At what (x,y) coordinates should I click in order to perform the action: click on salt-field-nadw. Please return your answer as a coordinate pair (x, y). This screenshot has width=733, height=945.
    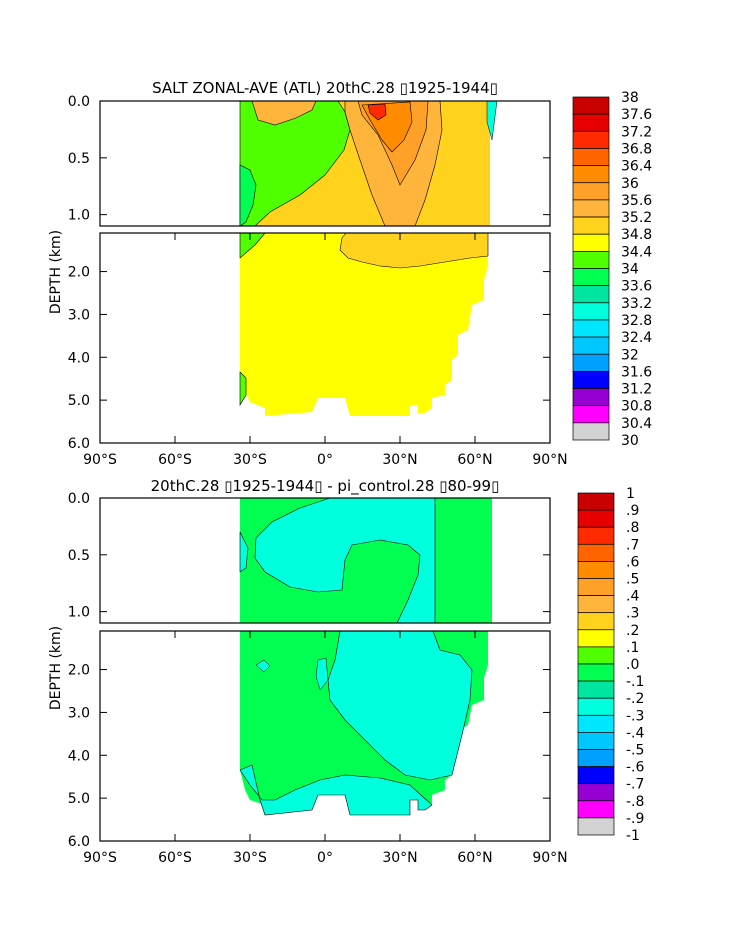
    Looking at the image, I should click on (414, 250).